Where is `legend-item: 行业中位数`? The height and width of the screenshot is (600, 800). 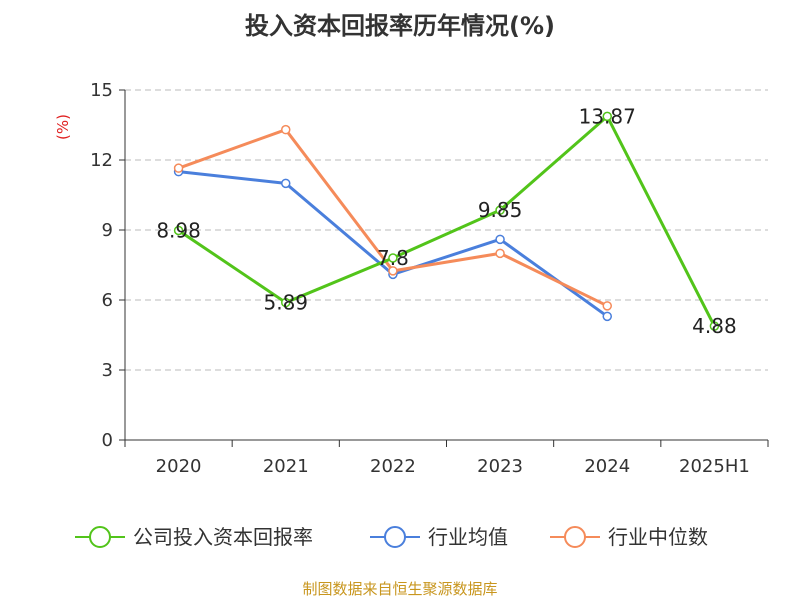 legend-item: 行业中位数 is located at coordinates (629, 537).